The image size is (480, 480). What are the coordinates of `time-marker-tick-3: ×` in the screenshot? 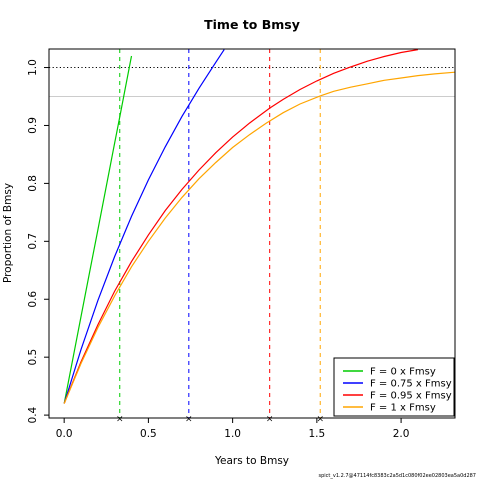 It's located at (320, 420).